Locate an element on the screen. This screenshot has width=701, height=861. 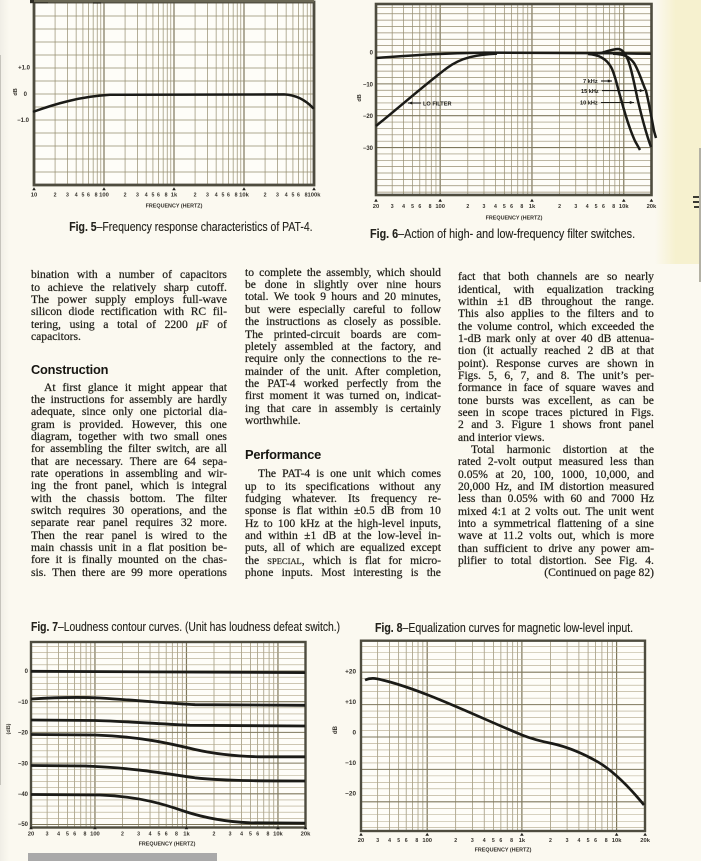
svg-text: +20 is located at coordinates (350, 672).